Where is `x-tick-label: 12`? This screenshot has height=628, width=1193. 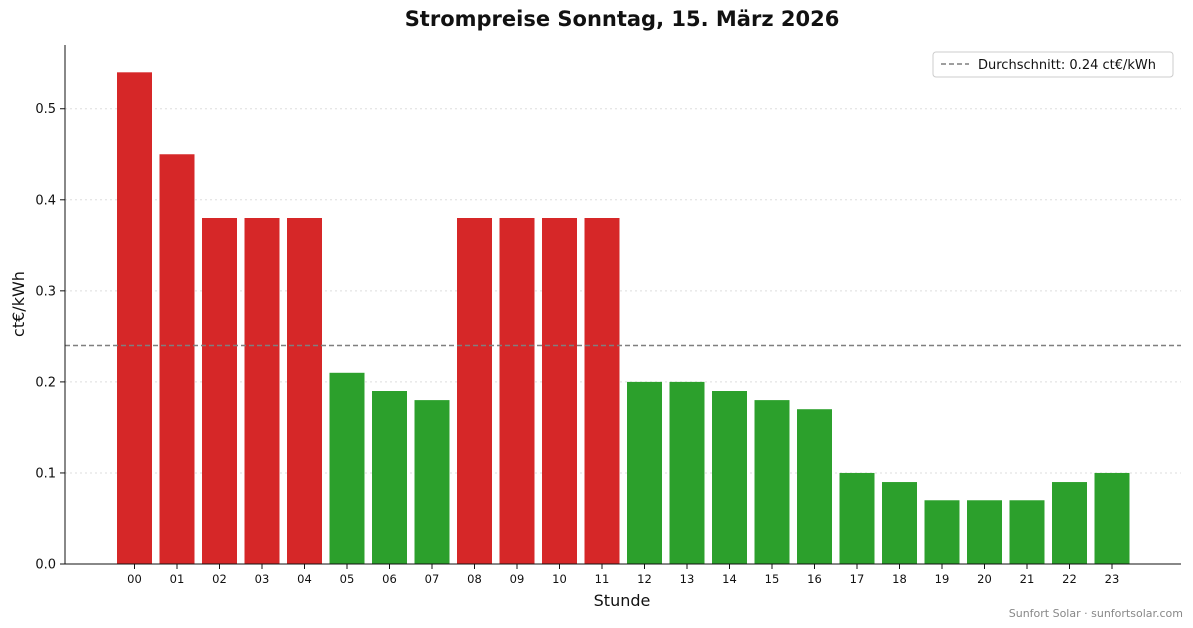
x-tick-label: 12 is located at coordinates (644, 579).